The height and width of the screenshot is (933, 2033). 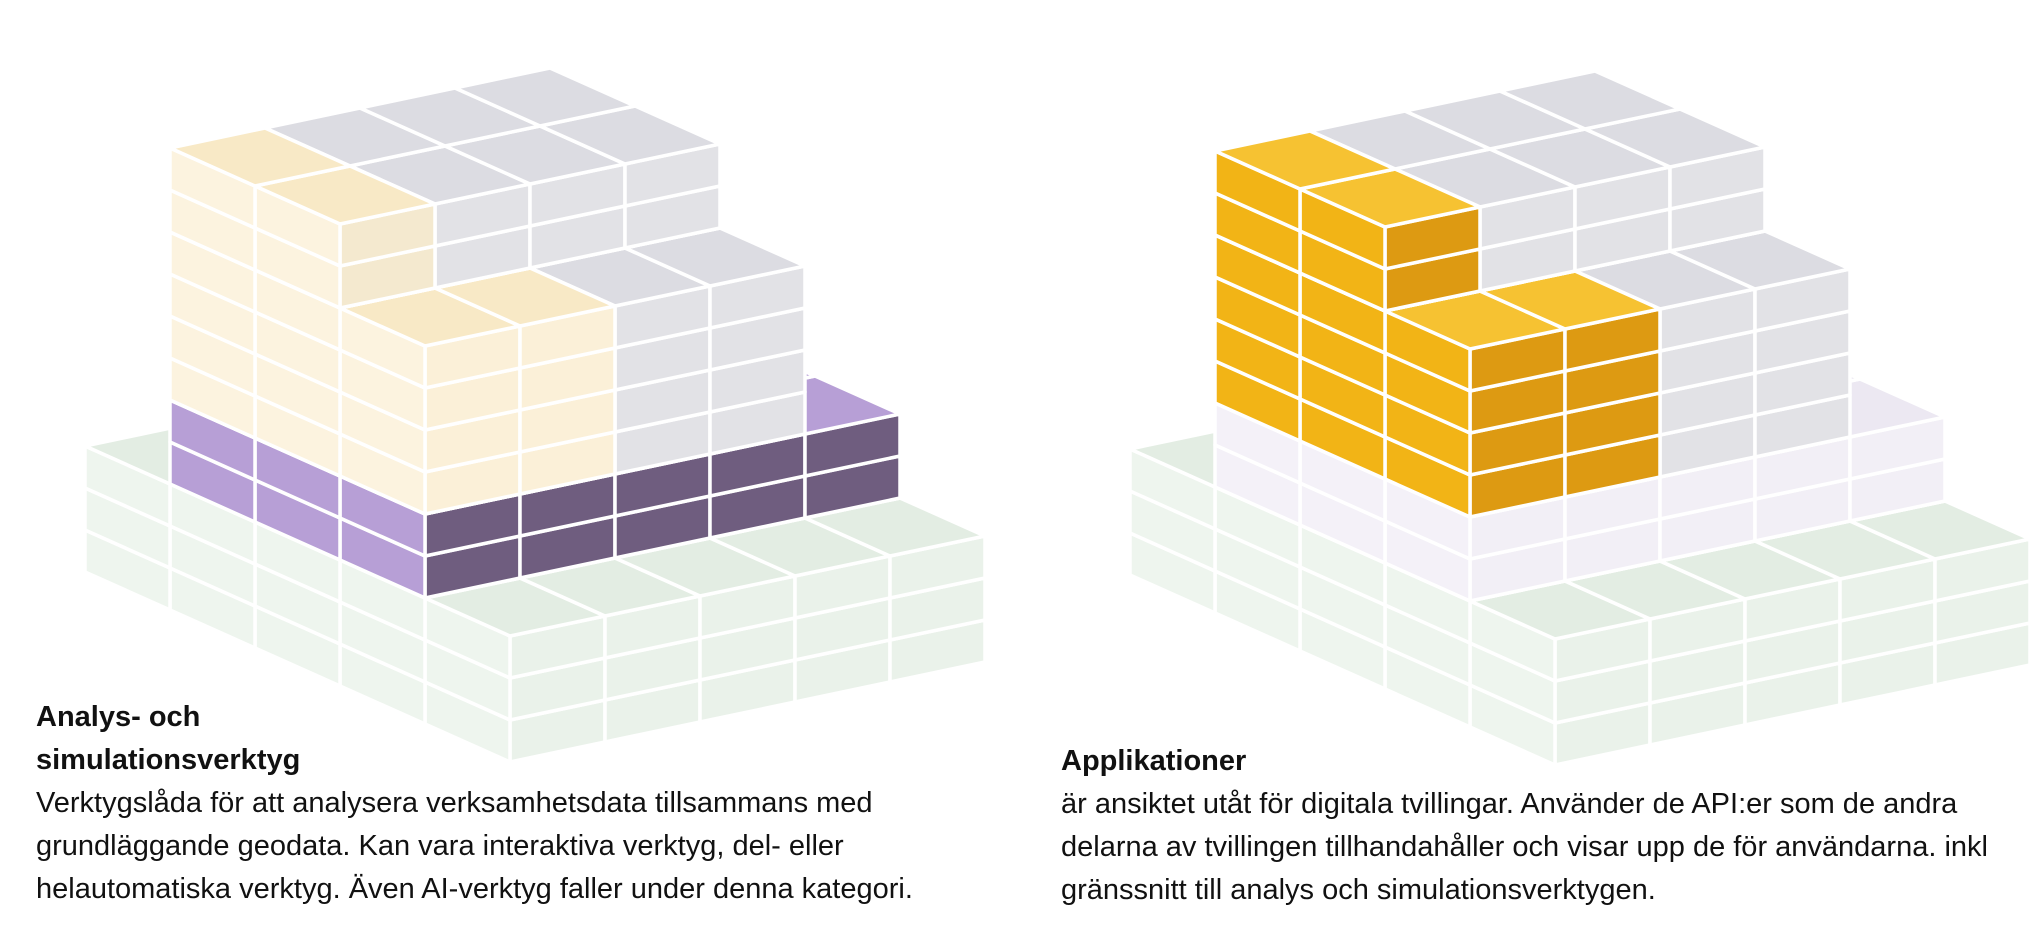 I want to click on applications-layer-high-top-brick, so click(x=1305, y=160).